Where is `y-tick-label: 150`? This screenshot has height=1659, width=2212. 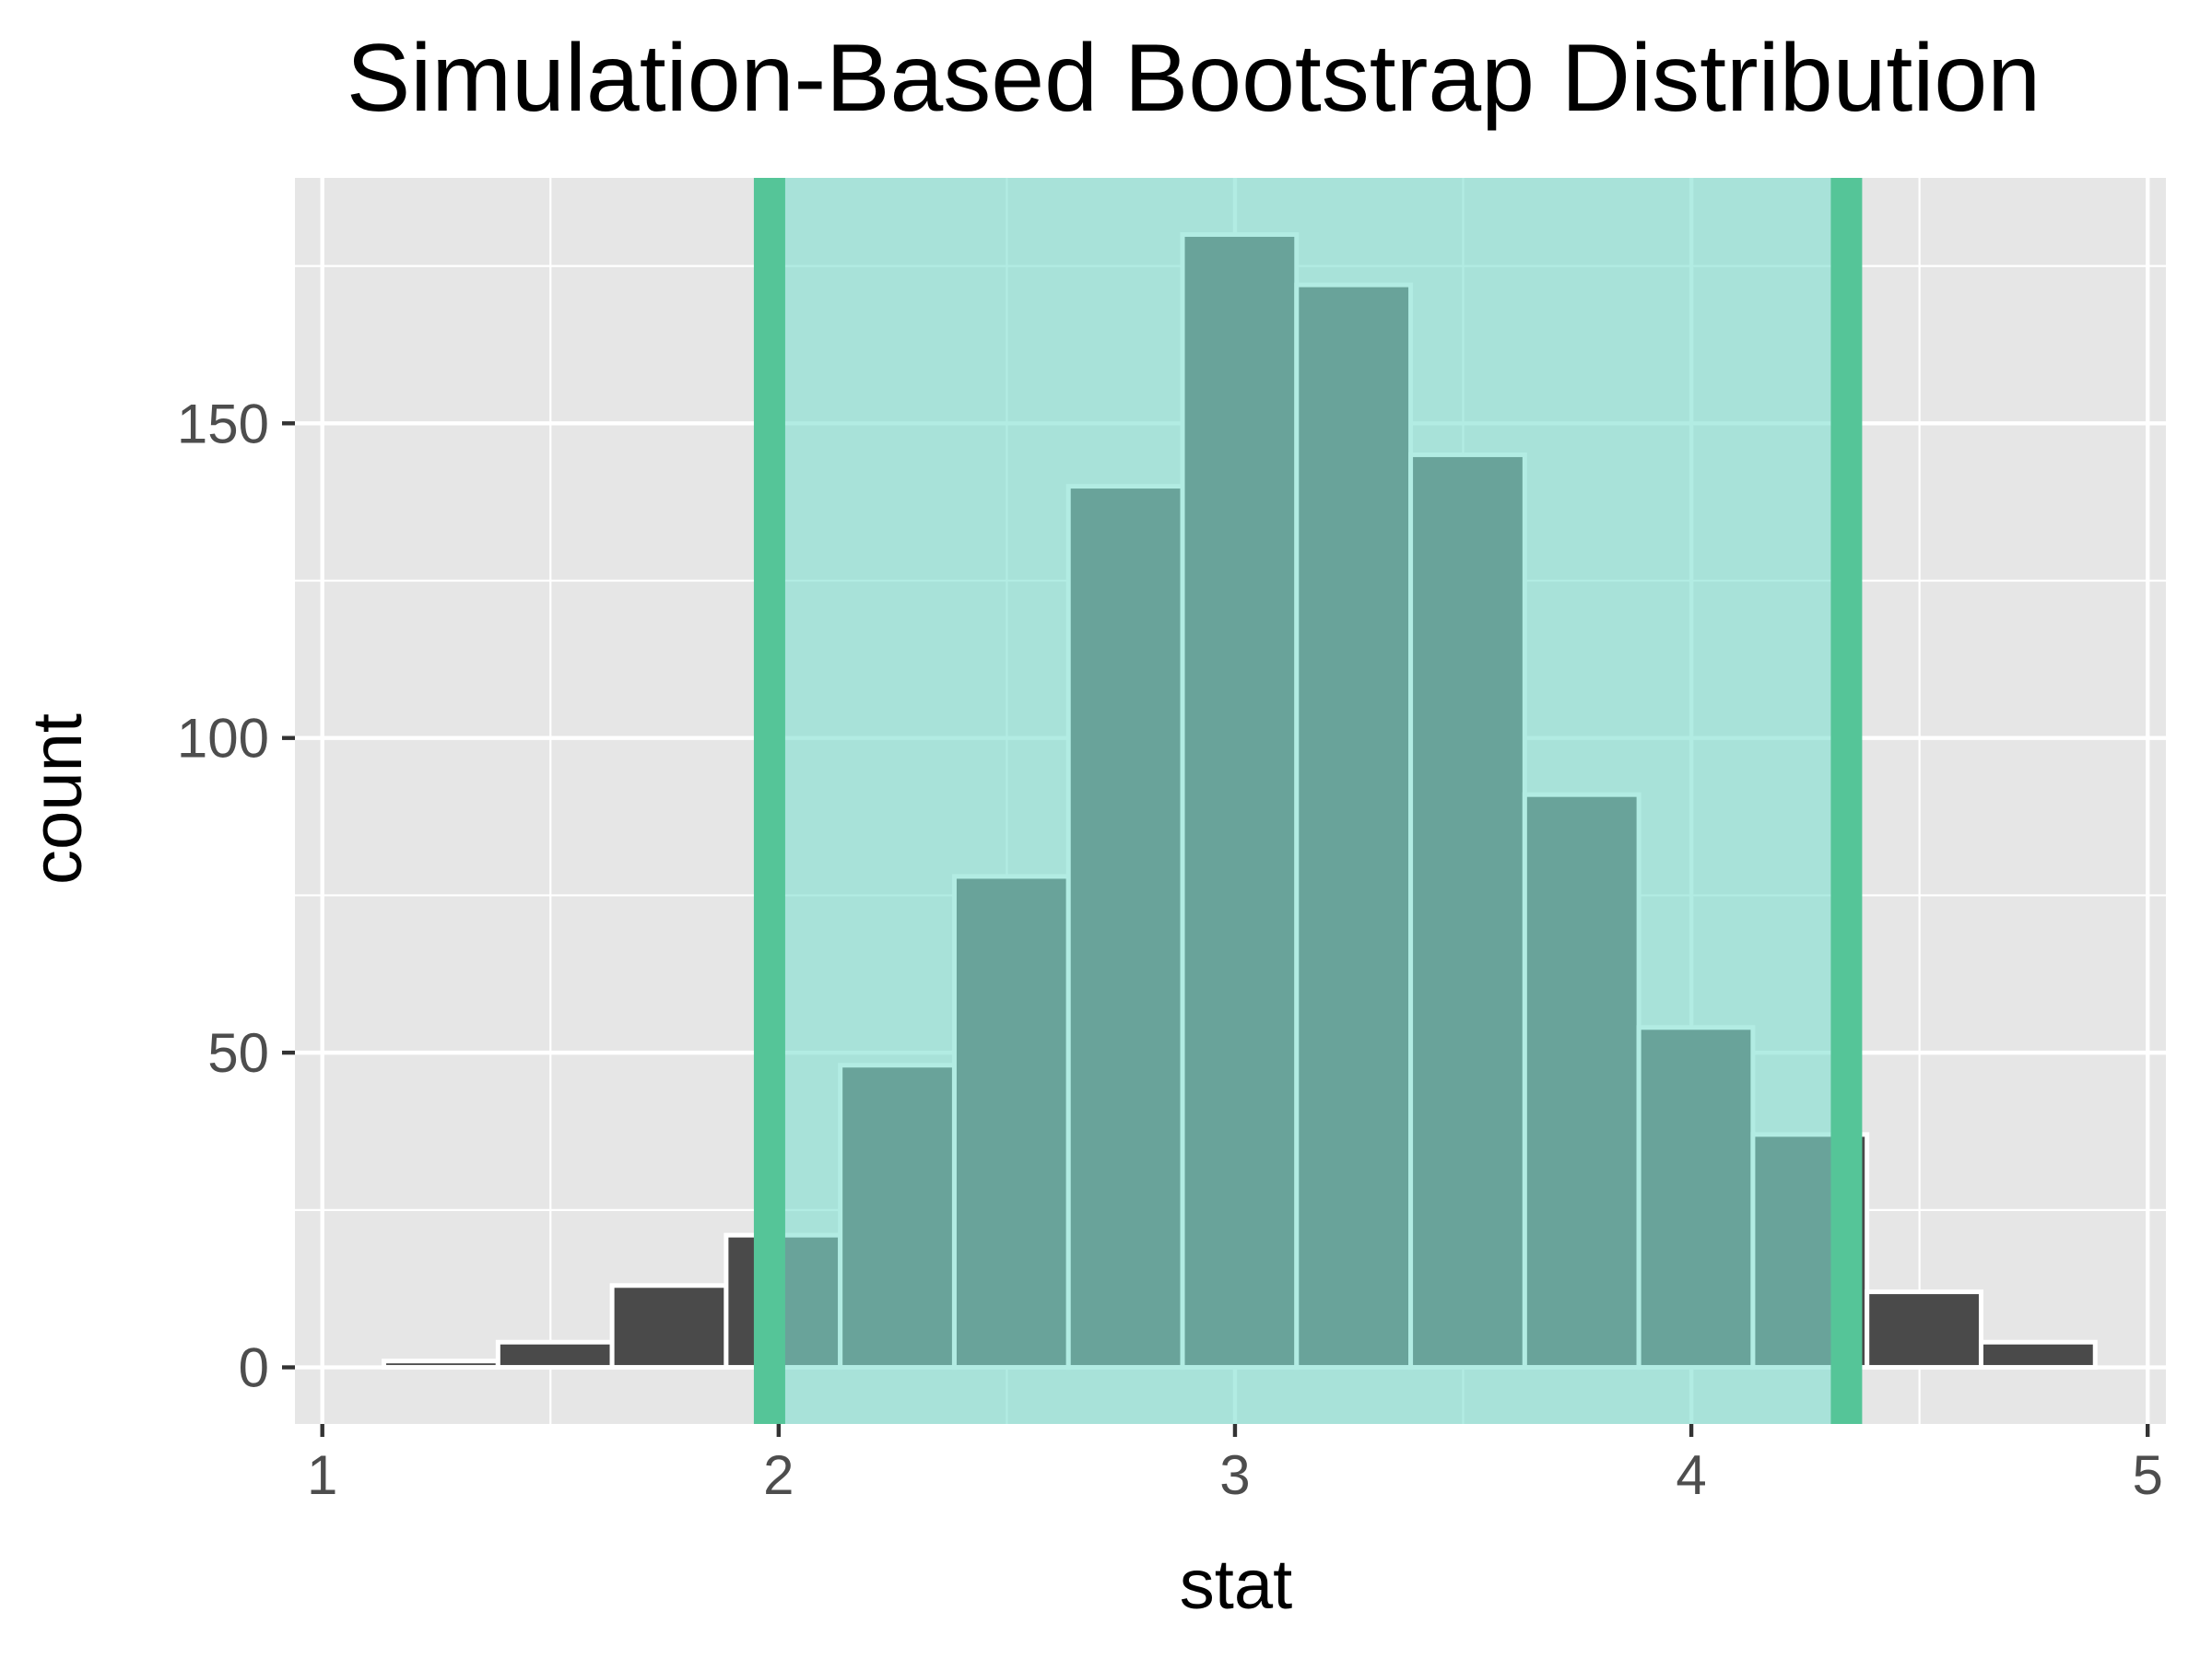
y-tick-label: 150 is located at coordinates (223, 423).